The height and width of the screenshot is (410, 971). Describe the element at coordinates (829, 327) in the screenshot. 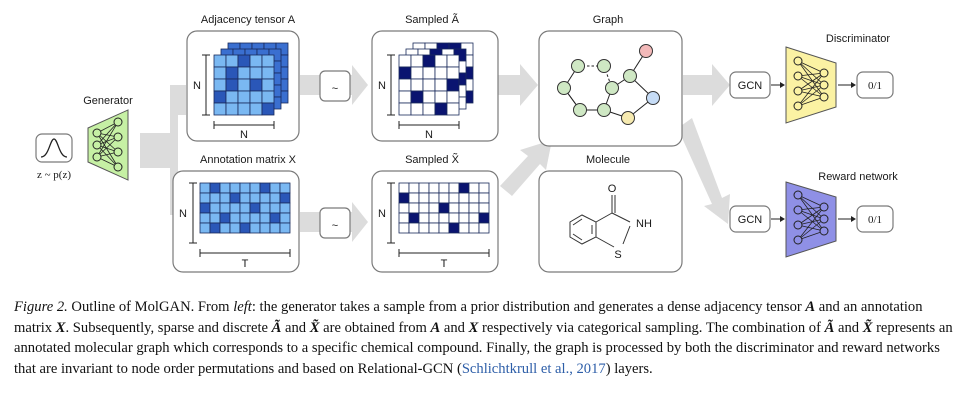

I see `caption-math: Ã` at that location.